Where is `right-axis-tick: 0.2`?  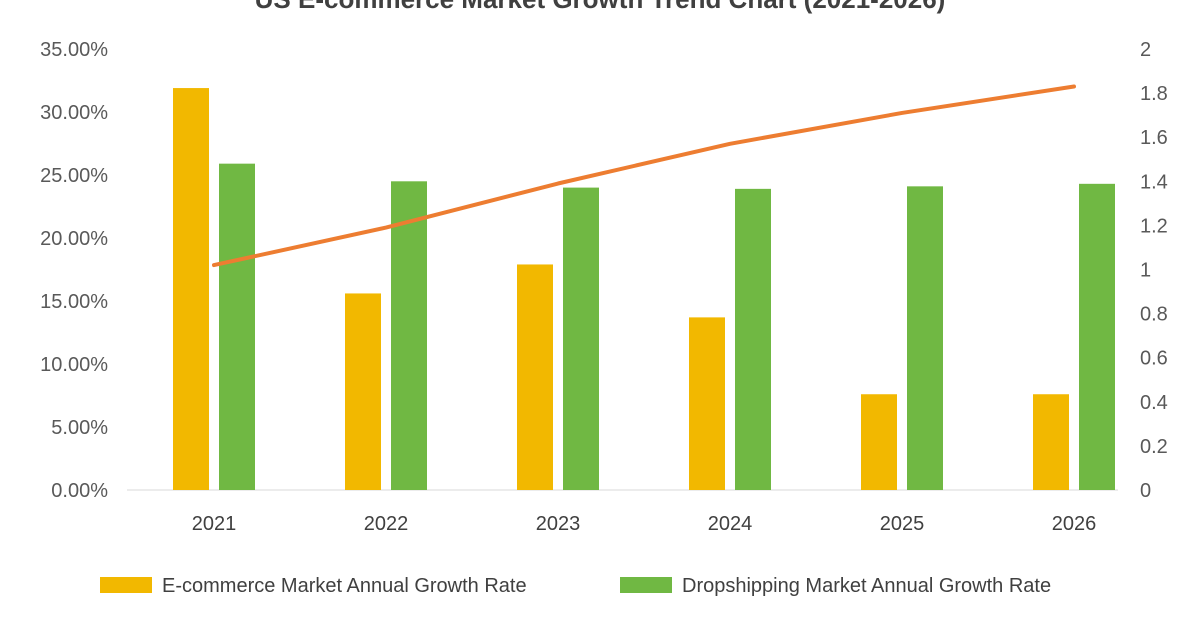 right-axis-tick: 0.2 is located at coordinates (1154, 447).